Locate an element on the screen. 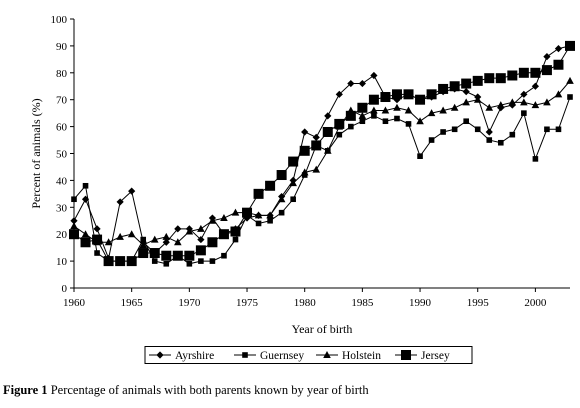 The width and height of the screenshot is (580, 408). point-jersey-1990 is located at coordinates (420, 99).